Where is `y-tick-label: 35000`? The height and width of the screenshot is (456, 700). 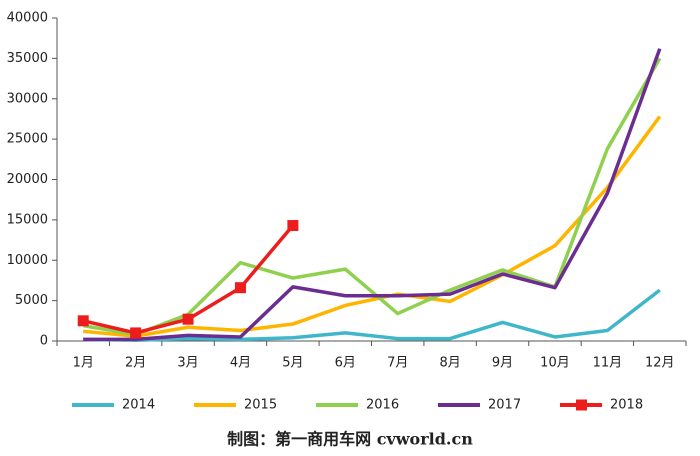
y-tick-label: 35000 is located at coordinates (27, 58).